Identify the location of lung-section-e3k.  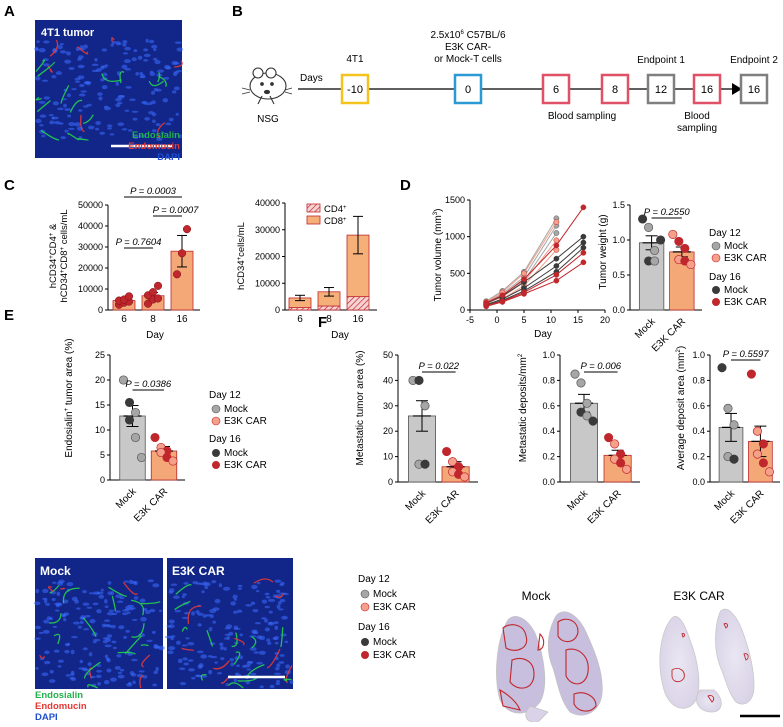
(707, 660).